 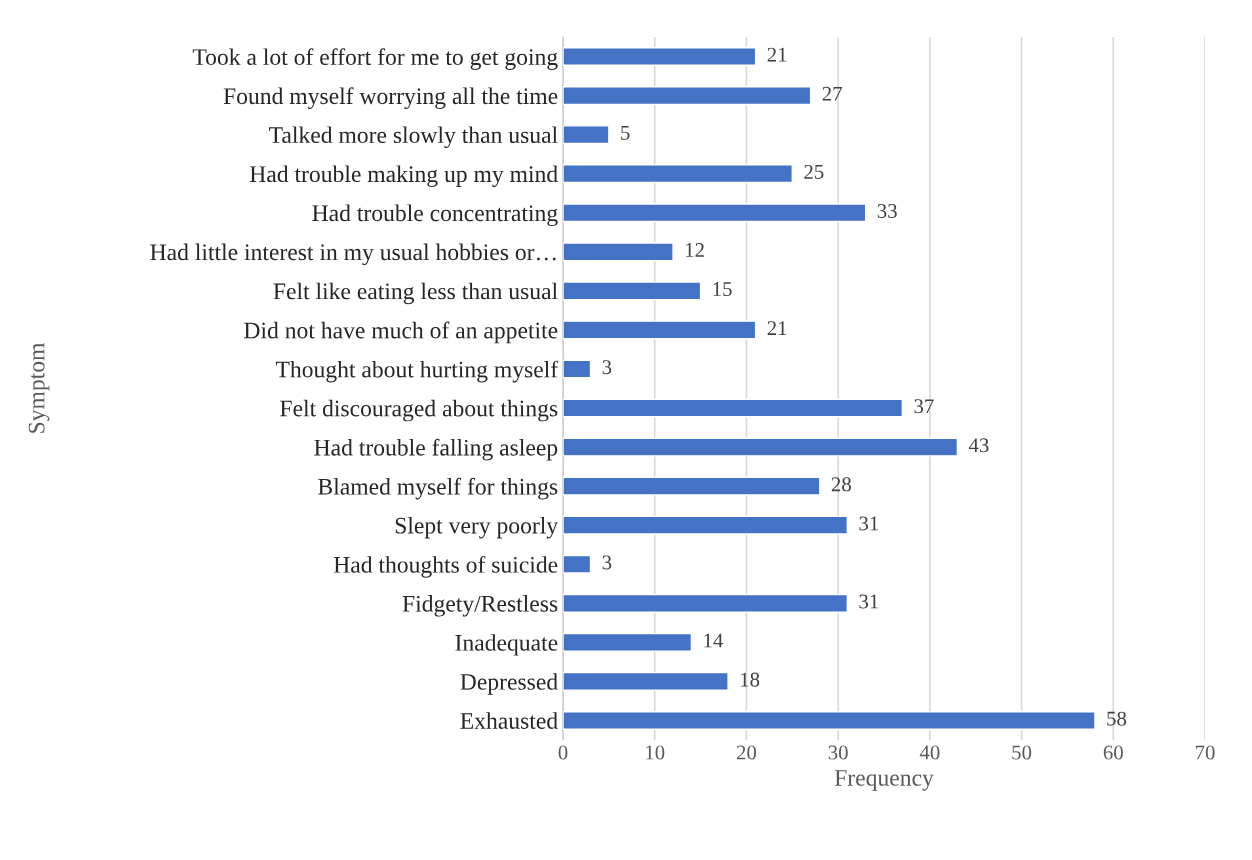 What do you see at coordinates (480, 606) in the screenshot?
I see `y-tick-label: Fidgety/Restless` at bounding box center [480, 606].